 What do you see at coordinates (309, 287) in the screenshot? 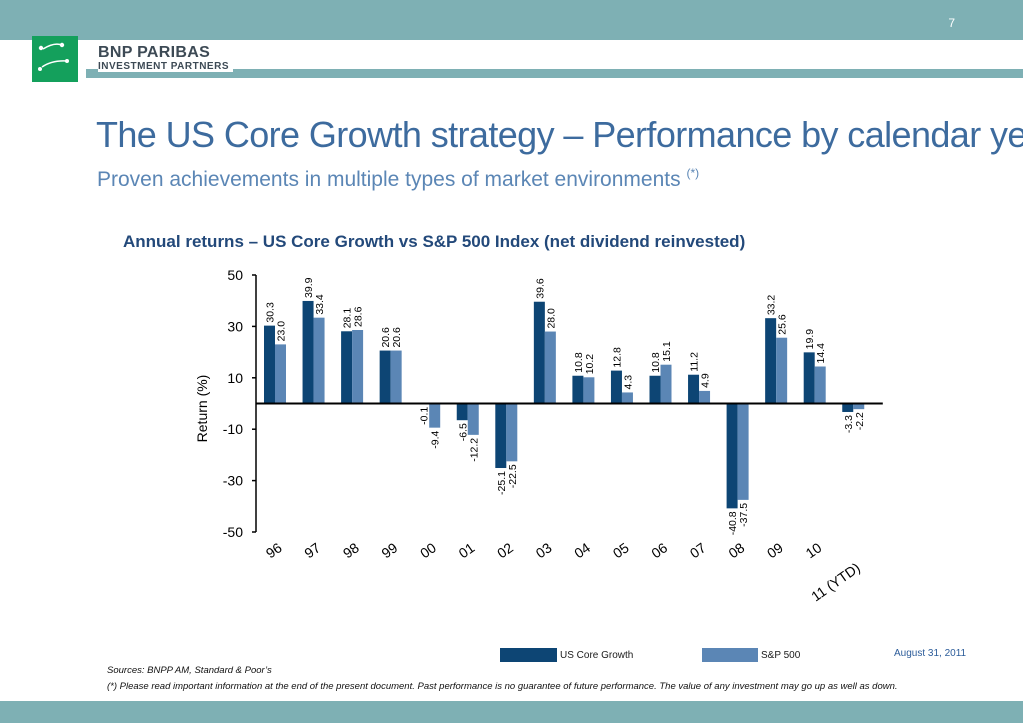
I see `data-label: 39.9` at bounding box center [309, 287].